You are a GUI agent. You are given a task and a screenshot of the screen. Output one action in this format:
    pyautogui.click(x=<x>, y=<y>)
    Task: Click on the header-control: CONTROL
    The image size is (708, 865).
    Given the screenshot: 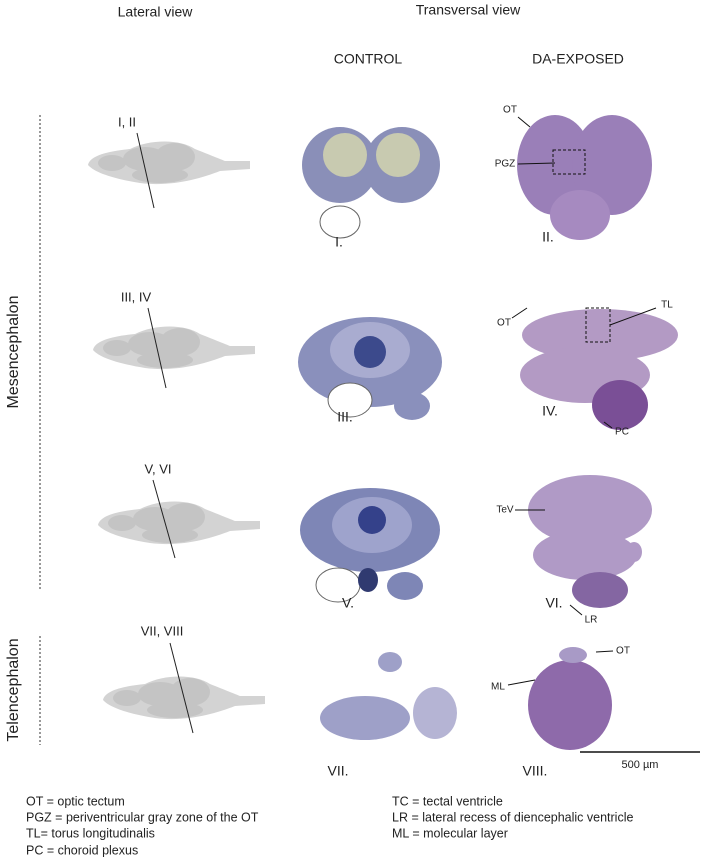 What is the action you would take?
    pyautogui.click(x=368, y=59)
    